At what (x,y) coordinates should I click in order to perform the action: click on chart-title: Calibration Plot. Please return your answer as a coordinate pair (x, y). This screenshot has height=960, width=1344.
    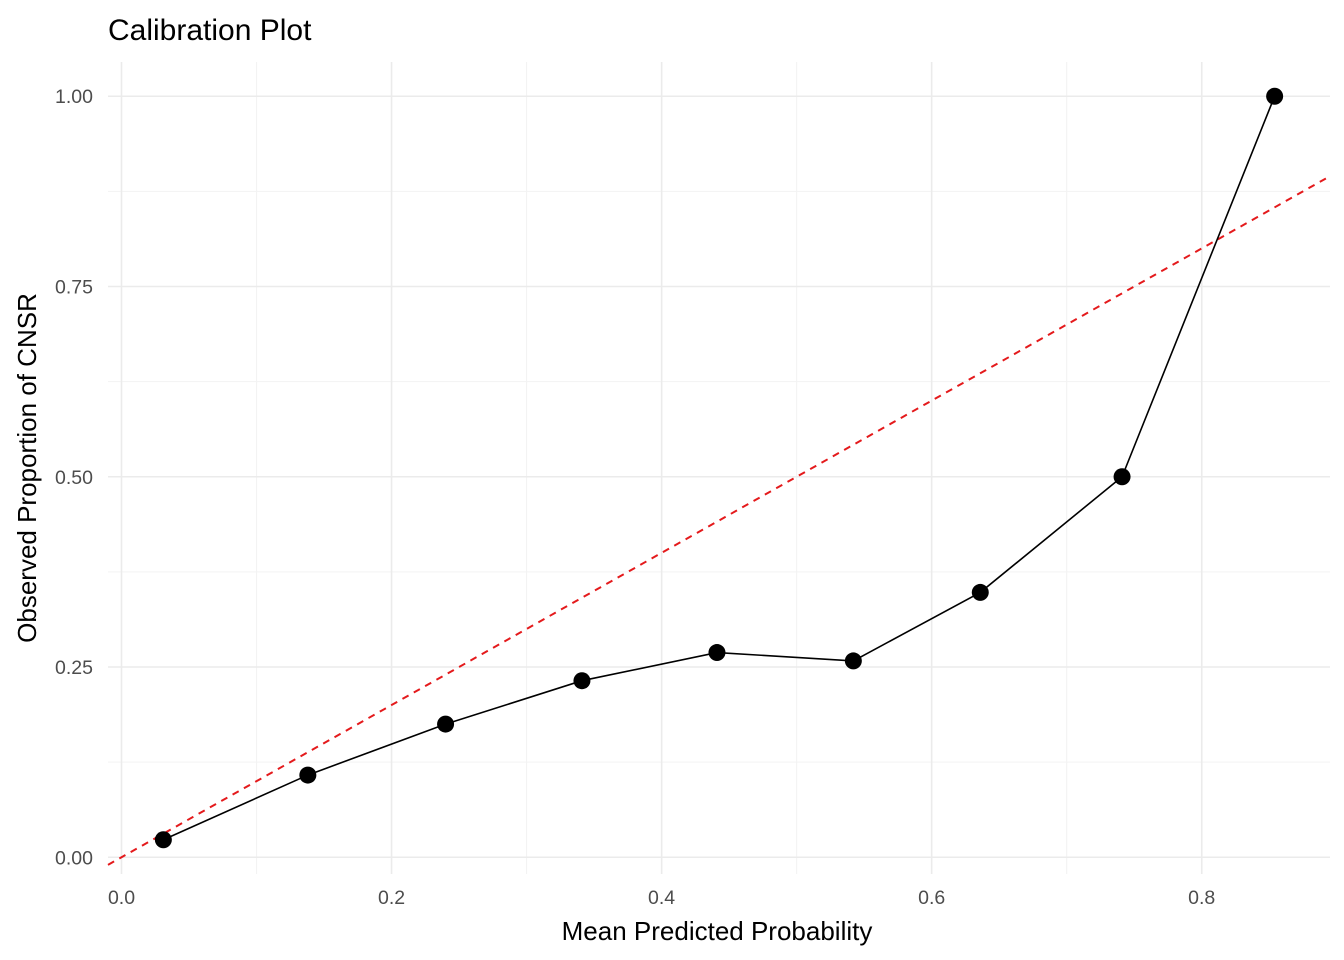
    Looking at the image, I should click on (210, 30).